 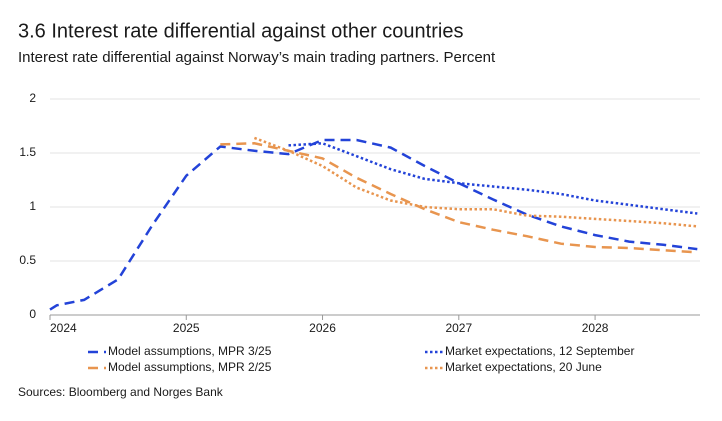 What do you see at coordinates (32, 314) in the screenshot?
I see `y-tick-label: 0` at bounding box center [32, 314].